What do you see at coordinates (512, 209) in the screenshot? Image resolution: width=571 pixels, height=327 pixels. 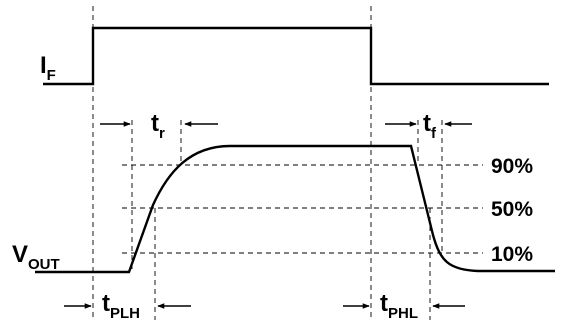 I see `level-label-50pct: 50%` at bounding box center [512, 209].